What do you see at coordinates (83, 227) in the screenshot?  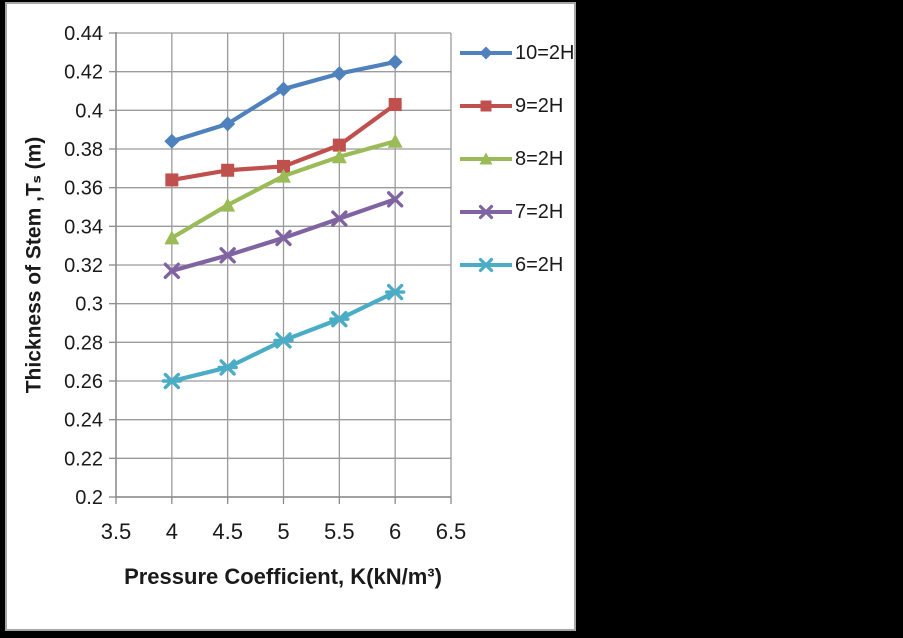 I see `y-tick-label: 0.34` at bounding box center [83, 227].